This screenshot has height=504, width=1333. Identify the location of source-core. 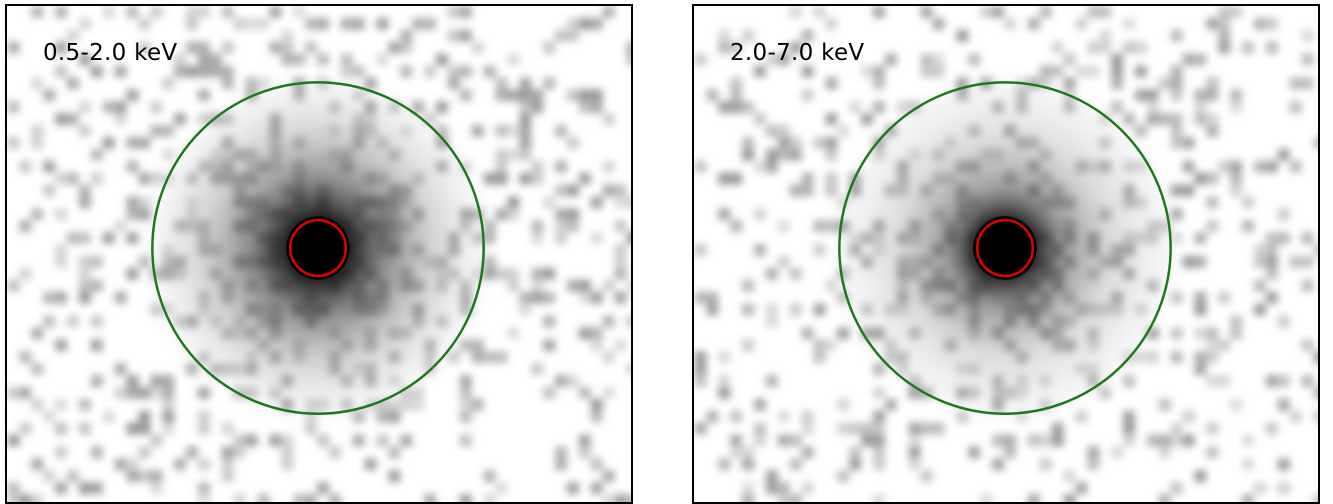
(318, 248).